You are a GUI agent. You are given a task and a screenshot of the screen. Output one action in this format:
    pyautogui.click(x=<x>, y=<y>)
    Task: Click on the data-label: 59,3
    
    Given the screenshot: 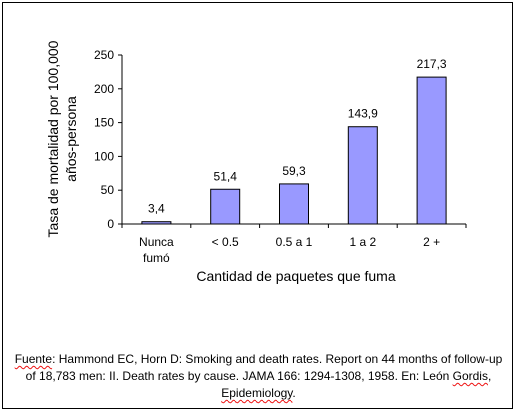 What is the action you would take?
    pyautogui.click(x=294, y=171)
    